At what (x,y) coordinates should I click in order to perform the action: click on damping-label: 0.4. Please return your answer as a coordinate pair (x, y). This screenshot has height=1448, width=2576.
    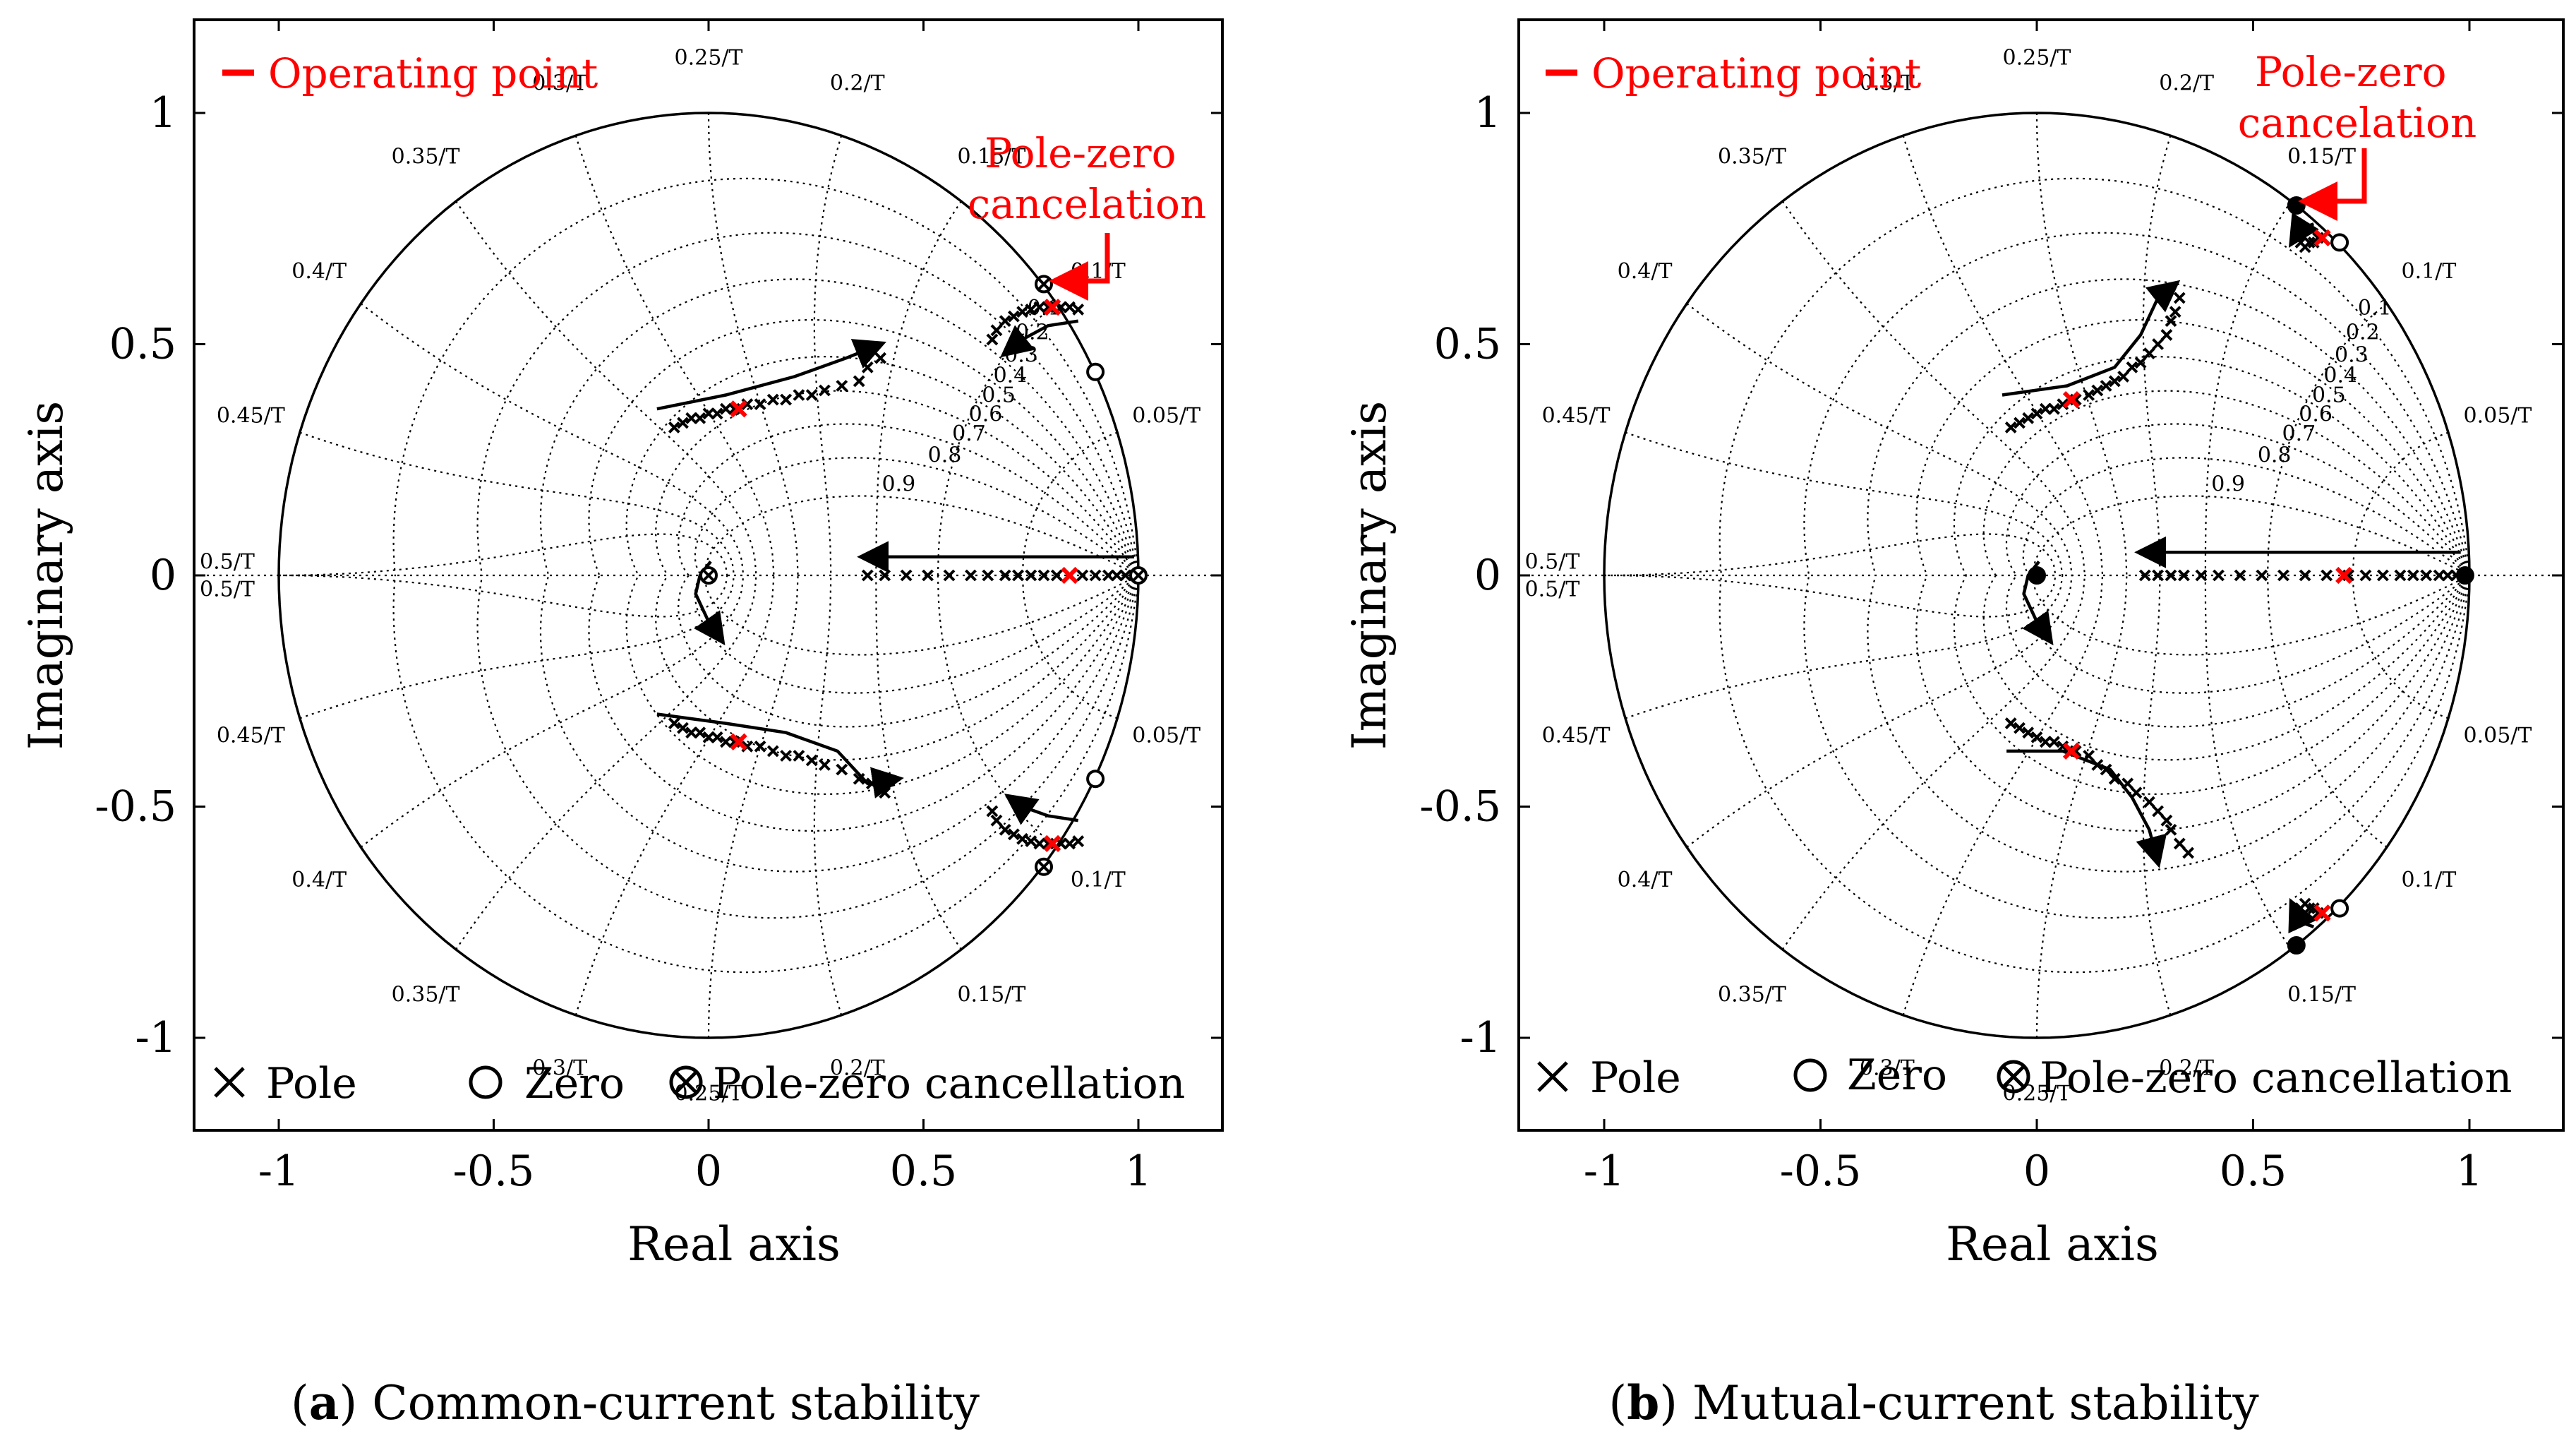
    Looking at the image, I should click on (1011, 376).